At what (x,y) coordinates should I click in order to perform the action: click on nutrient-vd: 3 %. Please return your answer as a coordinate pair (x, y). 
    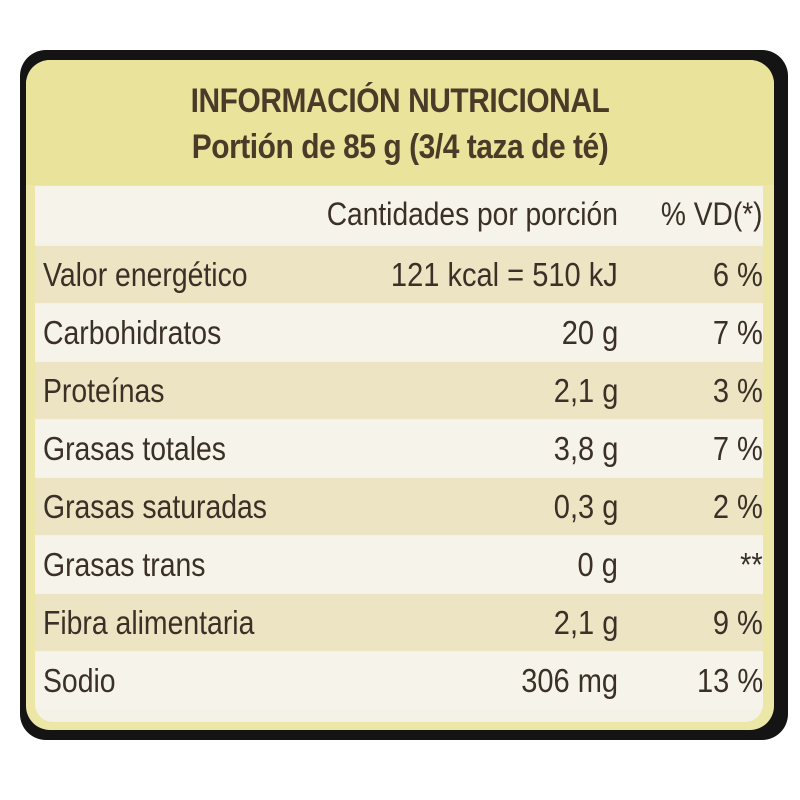
    Looking at the image, I should click on (737, 390).